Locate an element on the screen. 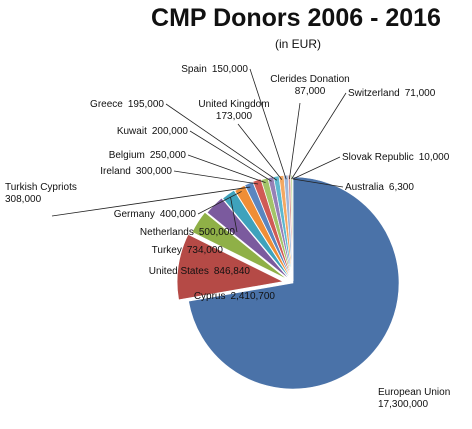 The image size is (472, 429). pie-slice-turkey is located at coordinates (248, 238).